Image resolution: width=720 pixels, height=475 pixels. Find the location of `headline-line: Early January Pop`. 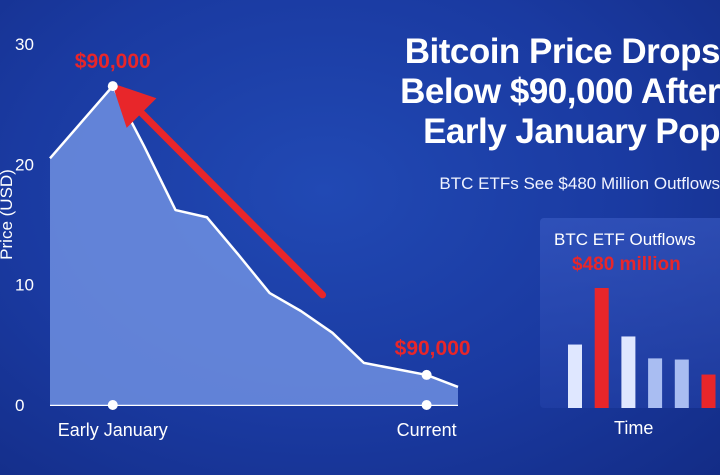

headline-line: Early January Pop is located at coordinates (571, 131).